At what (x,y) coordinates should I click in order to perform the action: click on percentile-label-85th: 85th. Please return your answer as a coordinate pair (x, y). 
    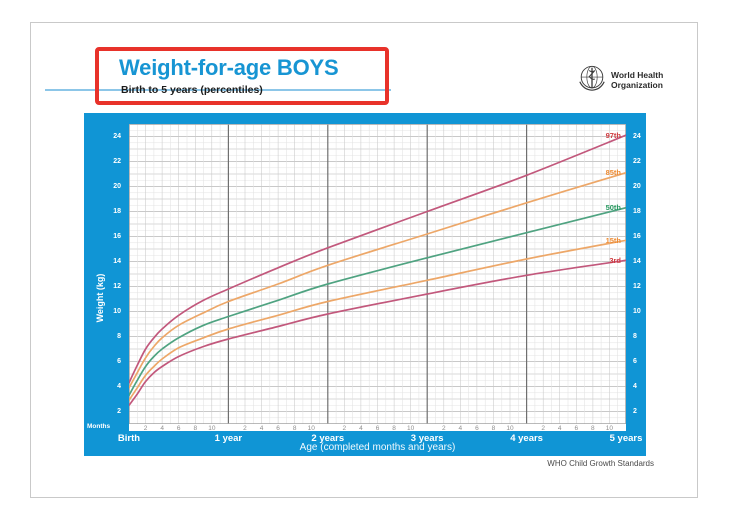
    Looking at the image, I should click on (613, 173).